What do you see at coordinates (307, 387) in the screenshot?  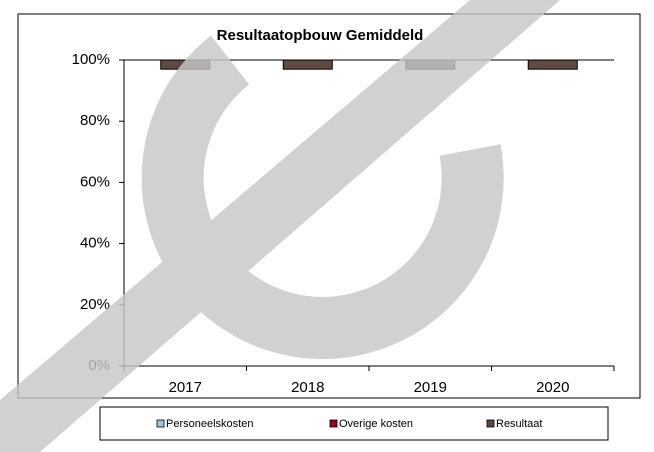 I see `x-tick-label: 2018` at bounding box center [307, 387].